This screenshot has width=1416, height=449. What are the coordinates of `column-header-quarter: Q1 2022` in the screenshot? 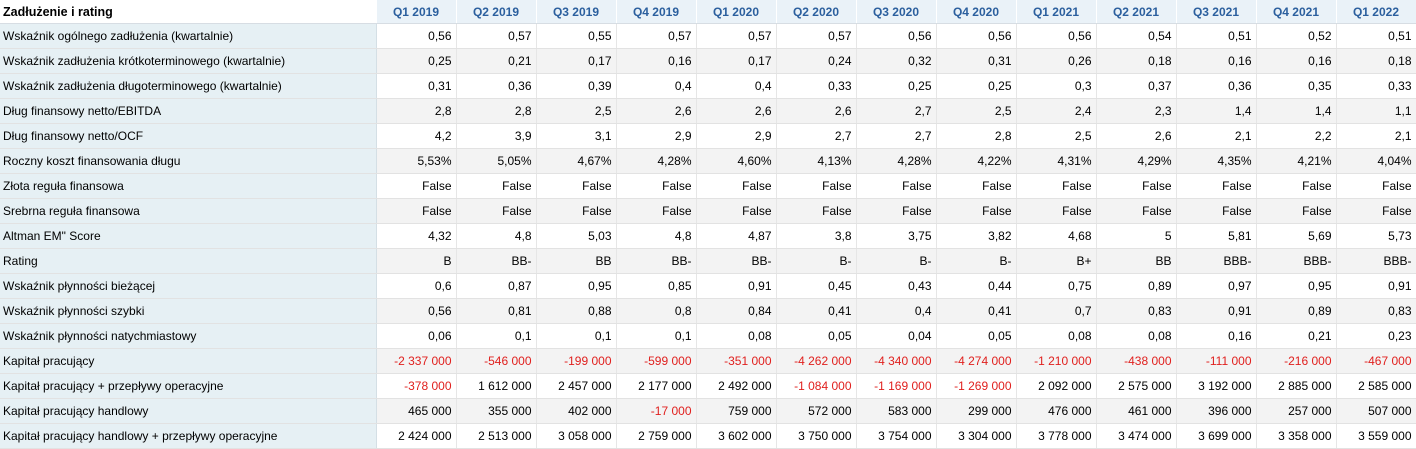 It's located at (1376, 12).